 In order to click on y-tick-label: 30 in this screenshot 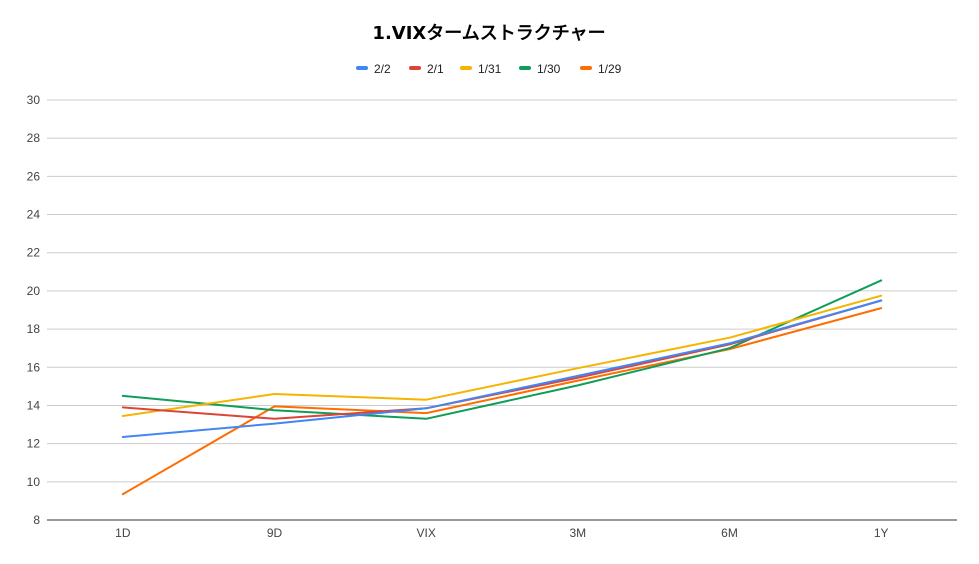, I will do `click(34, 100)`.